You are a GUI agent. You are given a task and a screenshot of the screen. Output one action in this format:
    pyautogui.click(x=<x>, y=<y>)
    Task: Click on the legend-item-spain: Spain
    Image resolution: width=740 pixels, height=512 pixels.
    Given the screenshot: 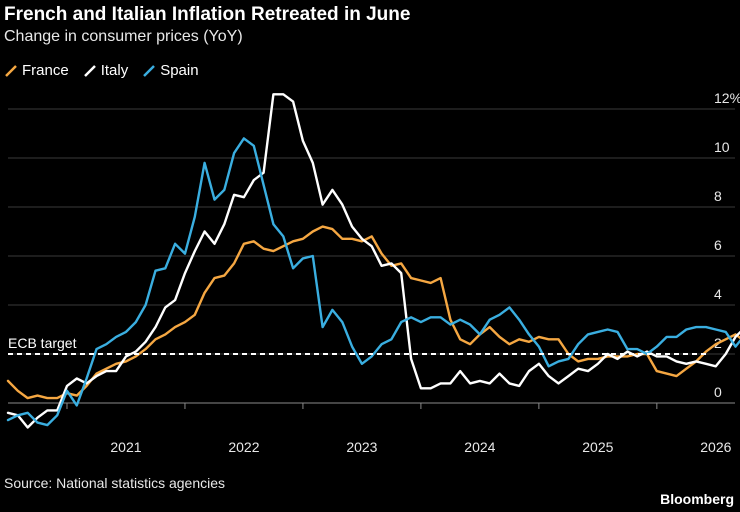 What is the action you would take?
    pyautogui.click(x=170, y=70)
    